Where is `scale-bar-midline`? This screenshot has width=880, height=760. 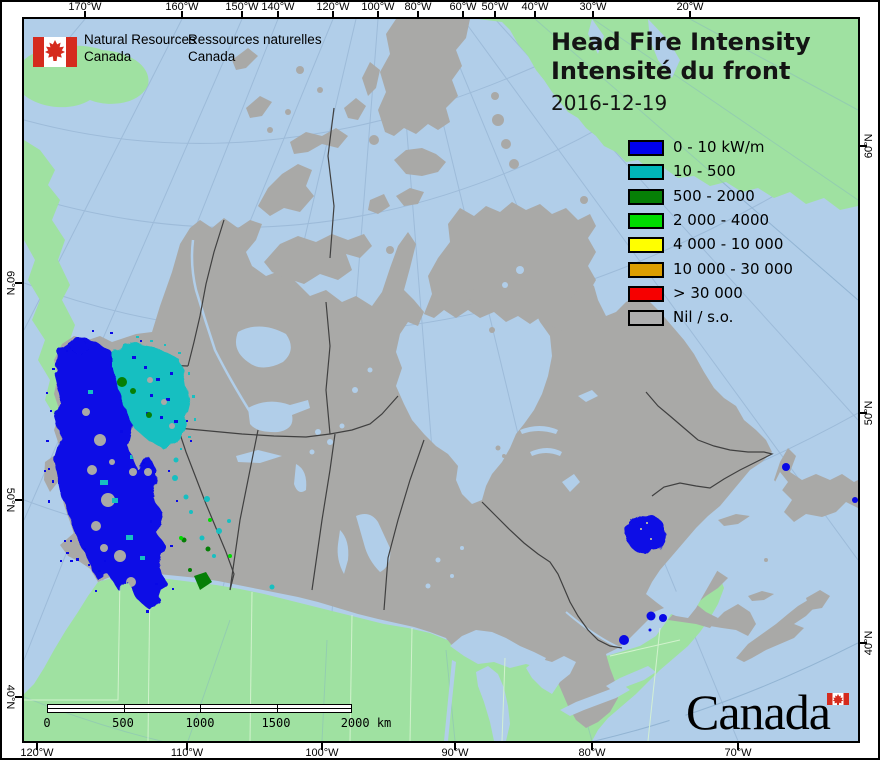
scale-bar-midline is located at coordinates (199, 708).